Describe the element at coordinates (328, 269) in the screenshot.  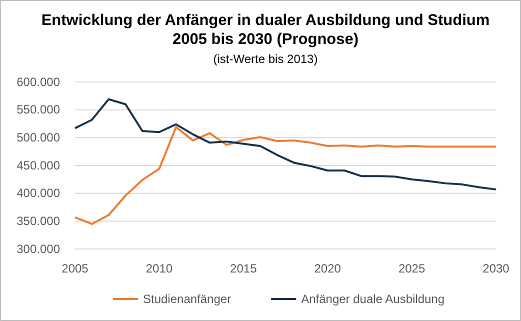
I see `x-tick-label: 2020` at that location.